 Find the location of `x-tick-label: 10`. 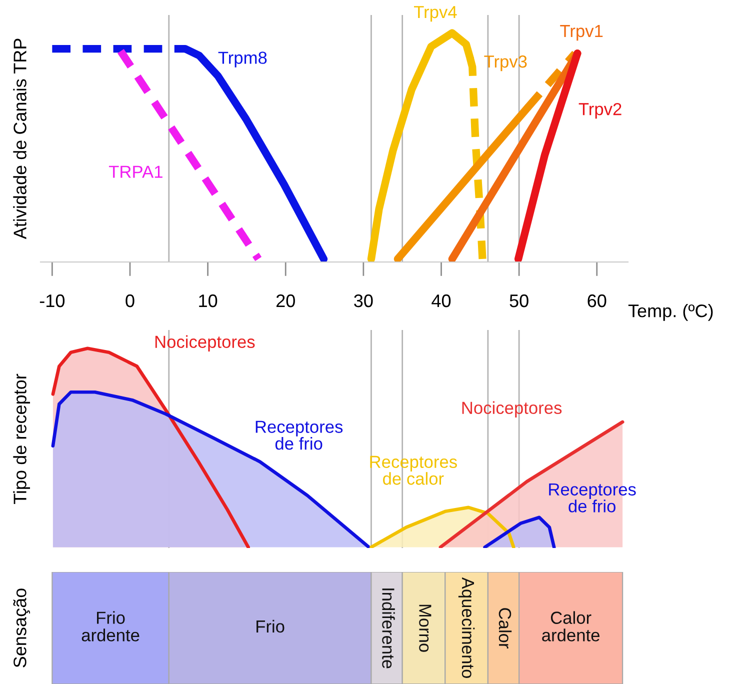

x-tick-label: 10 is located at coordinates (208, 301).